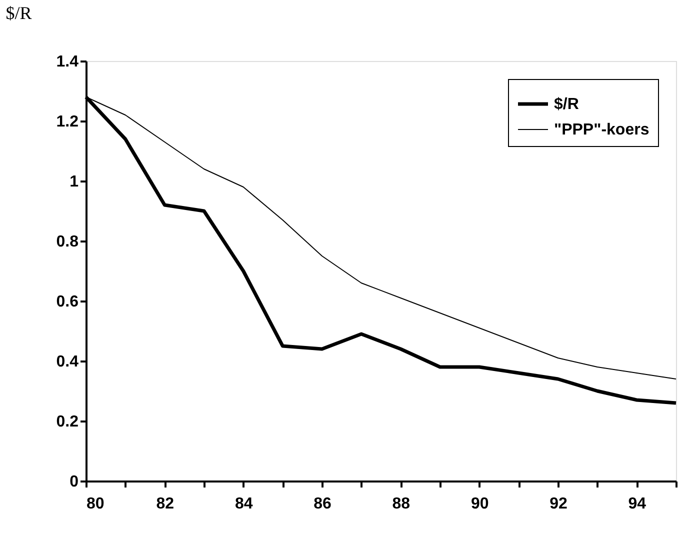 The width and height of the screenshot is (698, 545). I want to click on legend-label: "PPP"-koers, so click(602, 130).